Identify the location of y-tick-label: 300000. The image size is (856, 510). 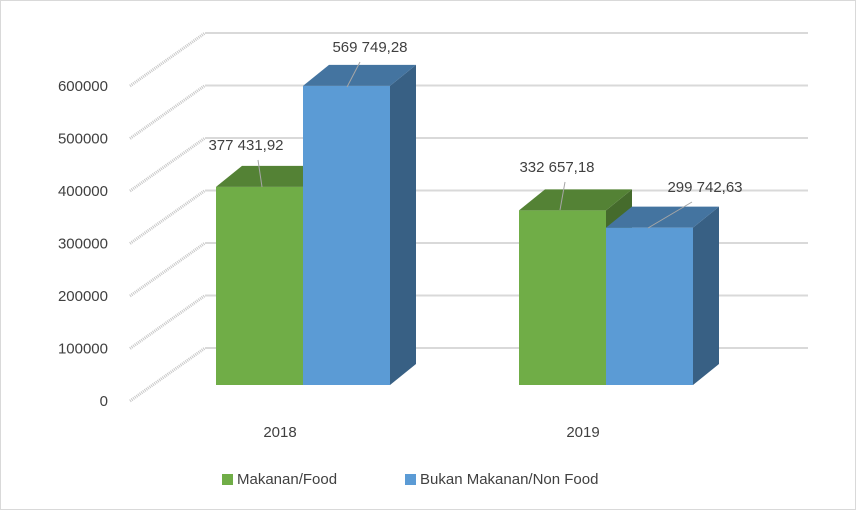
(83, 243).